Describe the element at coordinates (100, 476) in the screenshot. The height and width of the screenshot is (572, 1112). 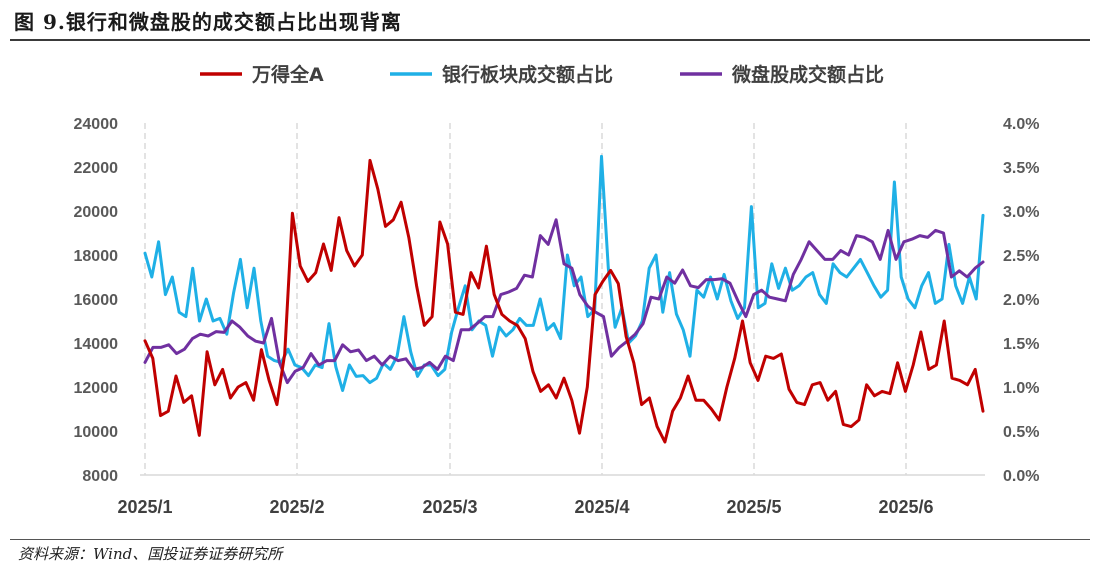
I see `left-tick-label: 8000` at that location.